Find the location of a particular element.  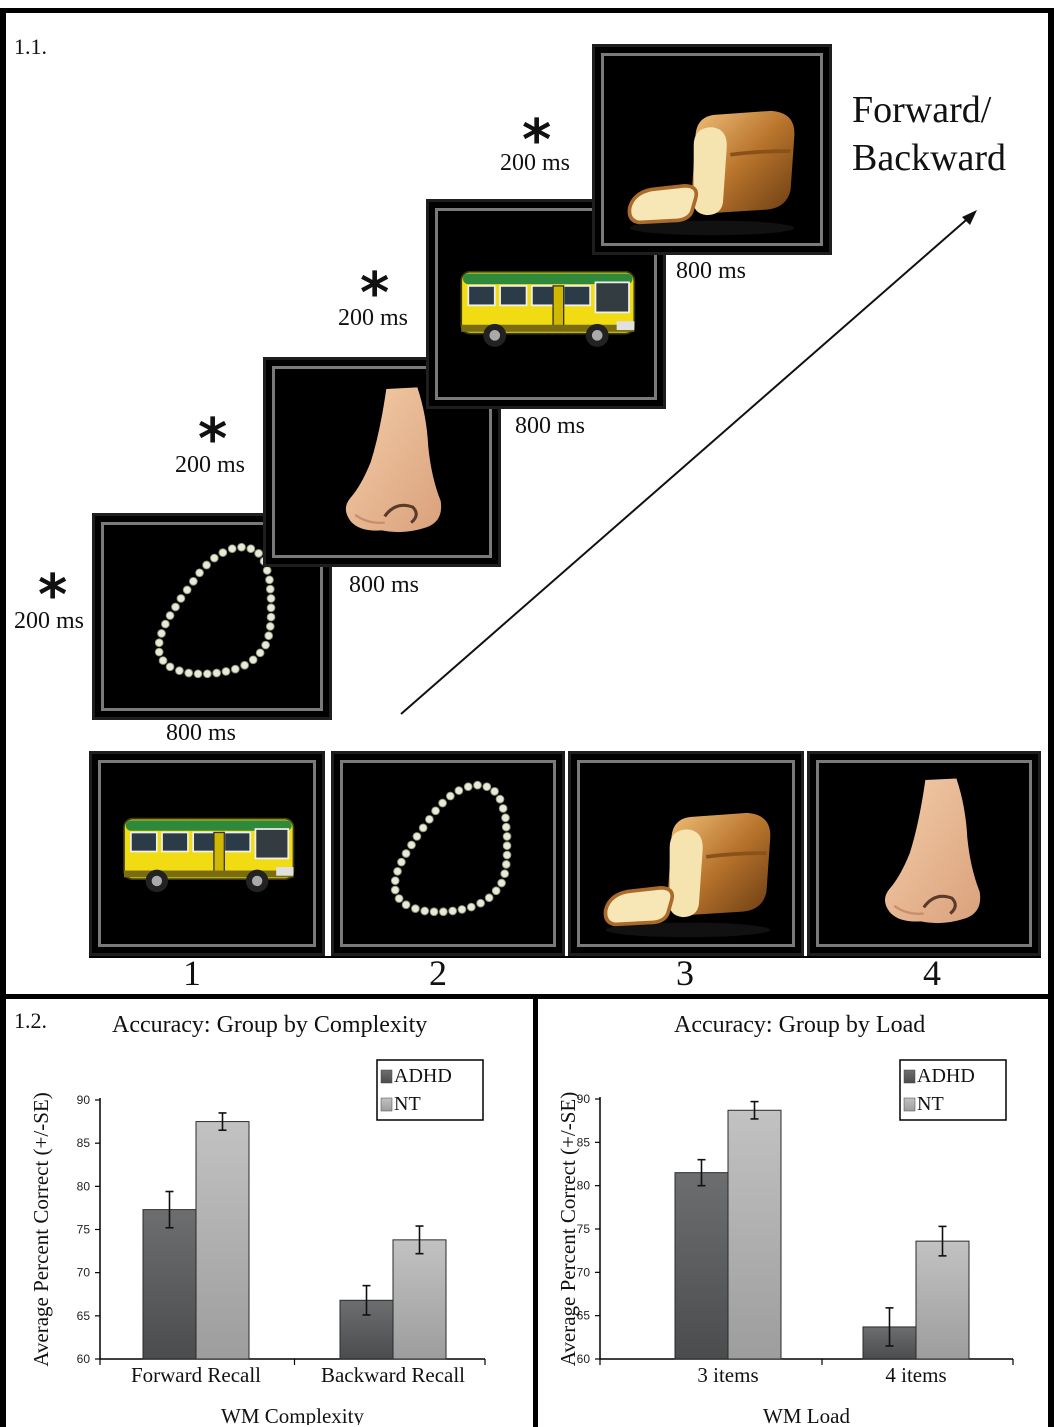

x-axis-title: WM Complexity is located at coordinates (292, 1414).